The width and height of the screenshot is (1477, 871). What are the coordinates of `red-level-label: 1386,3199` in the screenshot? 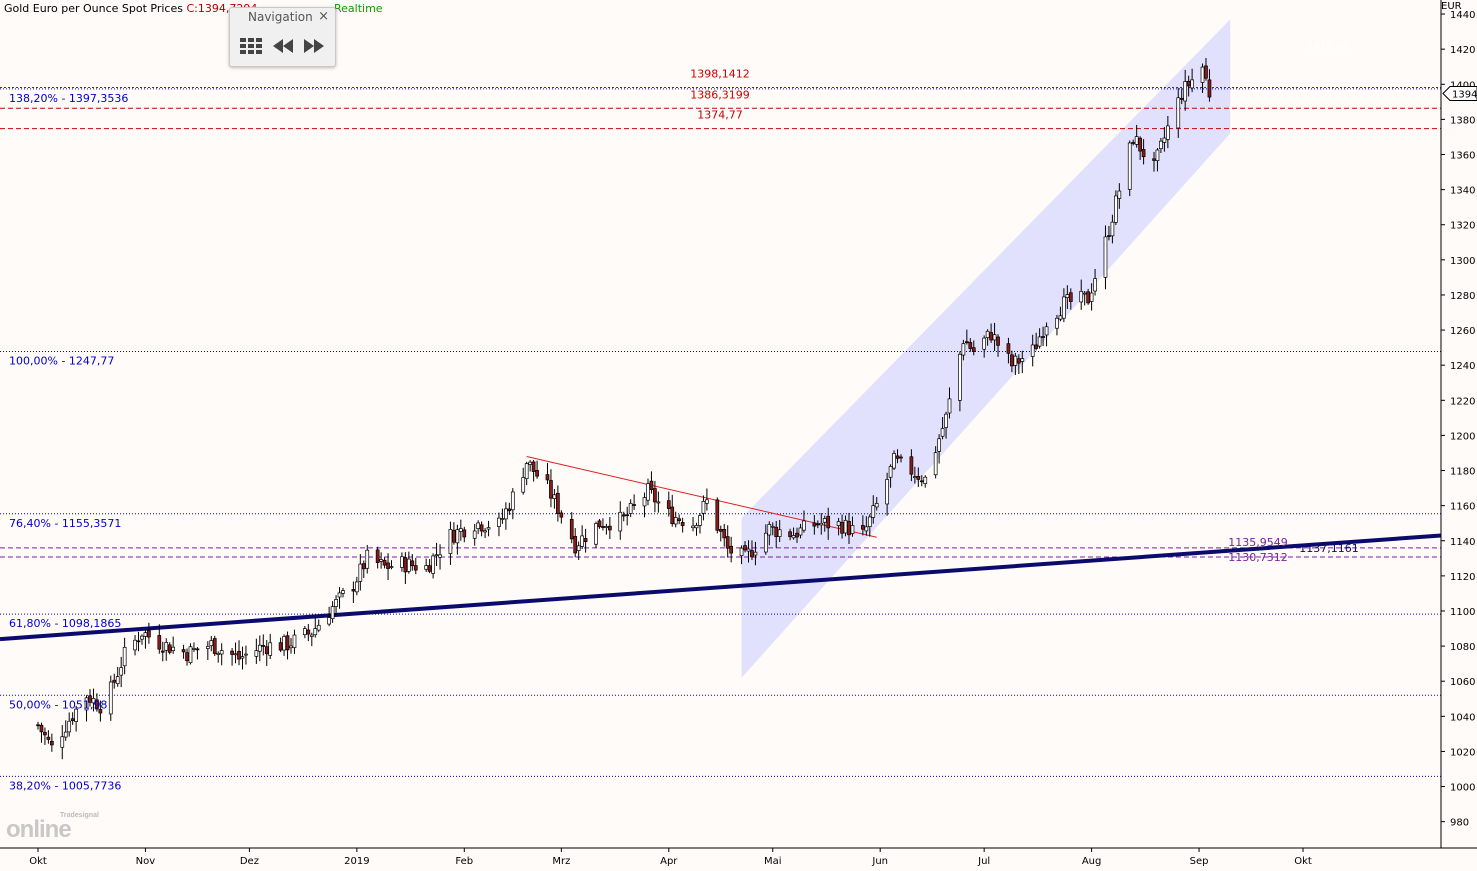 It's located at (720, 94).